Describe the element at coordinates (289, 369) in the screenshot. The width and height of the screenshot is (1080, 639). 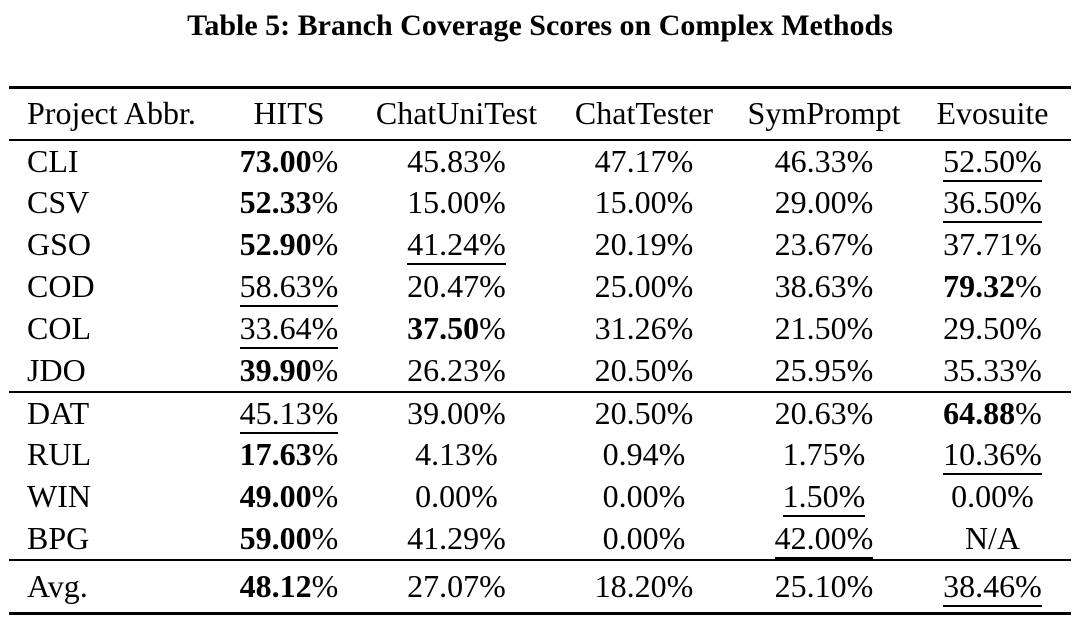
I see `score-cell: 39.90%` at that location.